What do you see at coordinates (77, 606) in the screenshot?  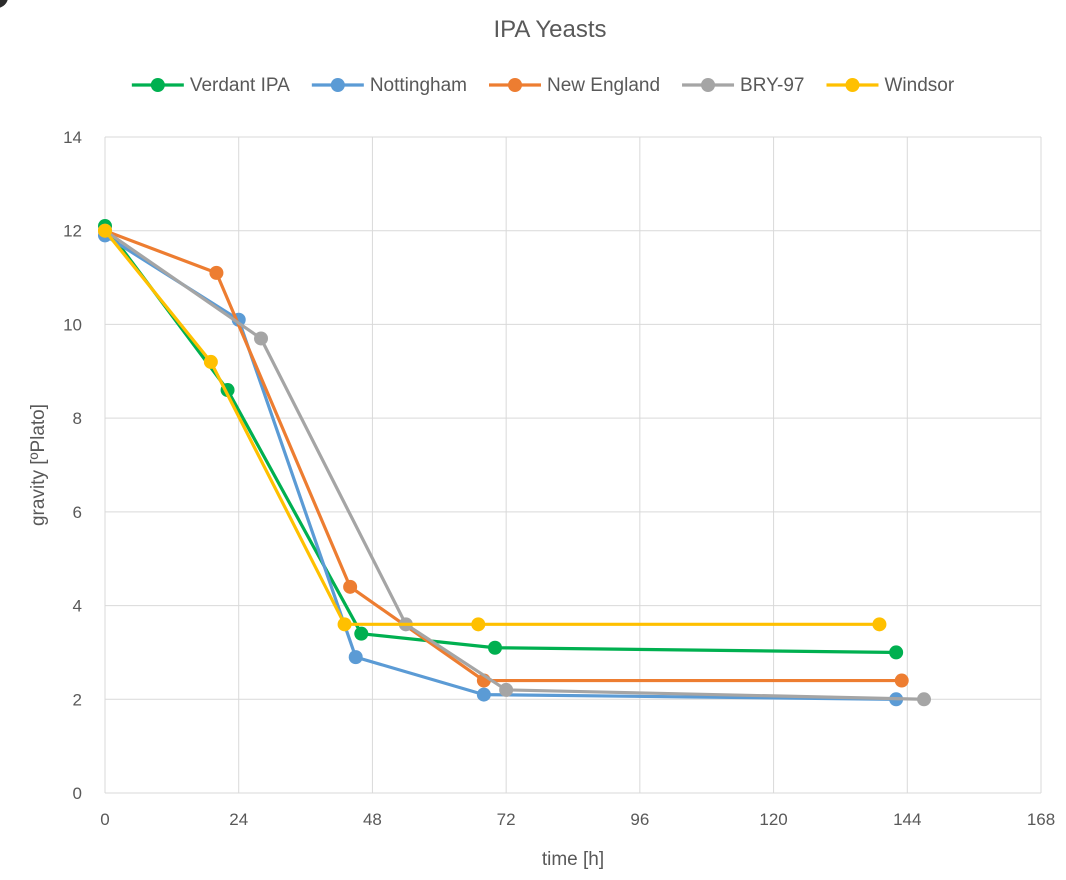 I see `y-tick-label: 4` at bounding box center [77, 606].